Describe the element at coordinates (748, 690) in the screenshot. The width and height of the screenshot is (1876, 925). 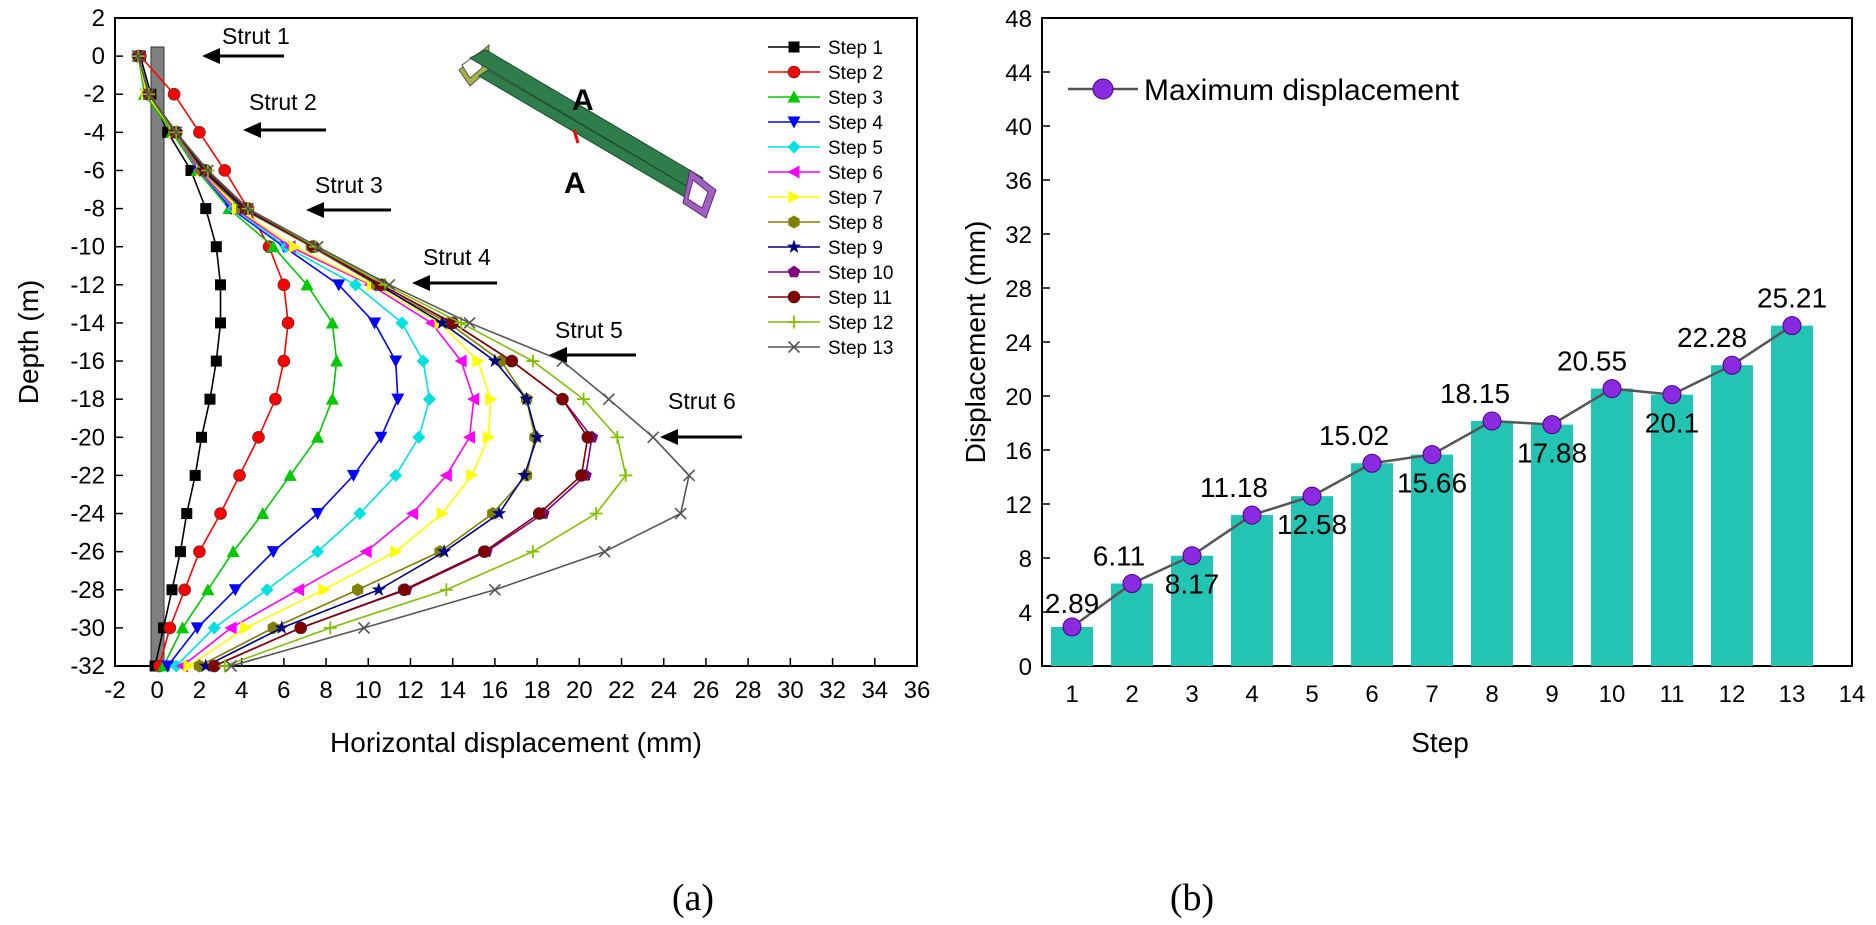
I see `x-tick-label: 28` at that location.